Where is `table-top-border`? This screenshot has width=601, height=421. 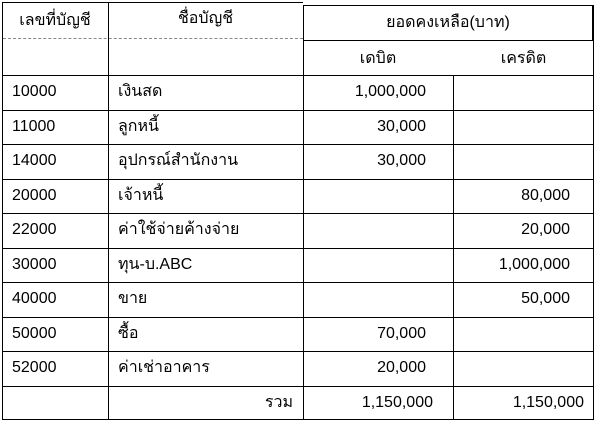
table-top-border is located at coordinates (152, 2).